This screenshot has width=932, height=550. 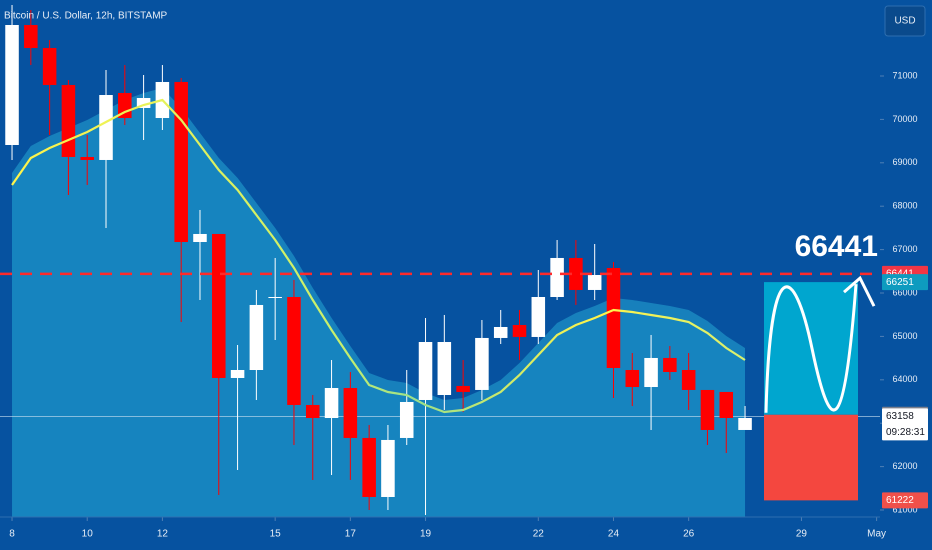 I want to click on x-tick-label: 17, so click(x=351, y=534).